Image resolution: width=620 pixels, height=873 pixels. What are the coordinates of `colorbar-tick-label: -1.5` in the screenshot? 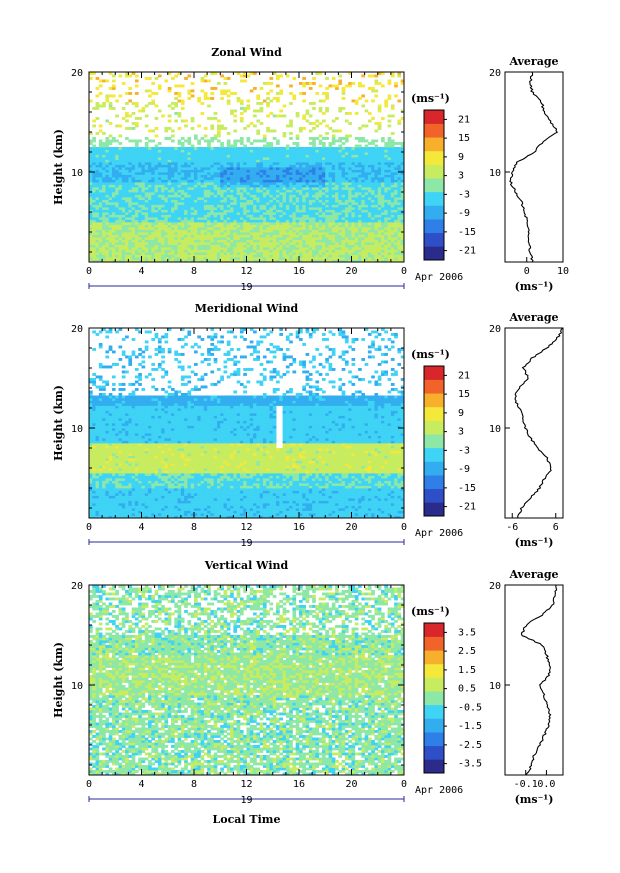 It's located at (470, 726).